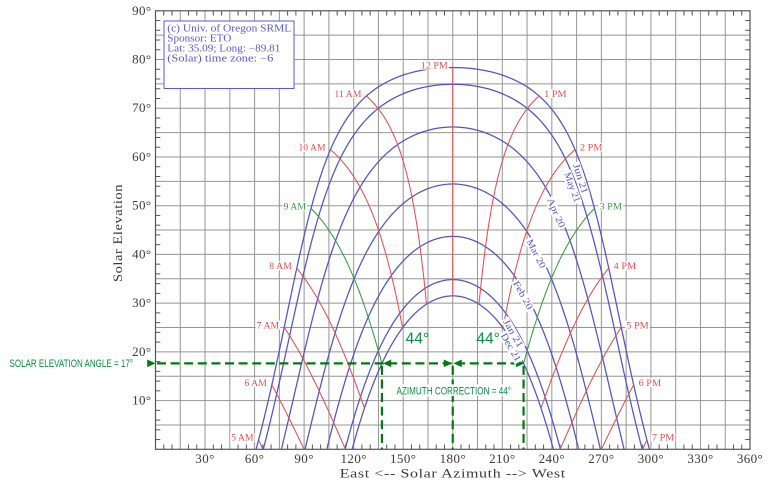  What do you see at coordinates (354, 458) in the screenshot?
I see `svg-text: 120°` at bounding box center [354, 458].